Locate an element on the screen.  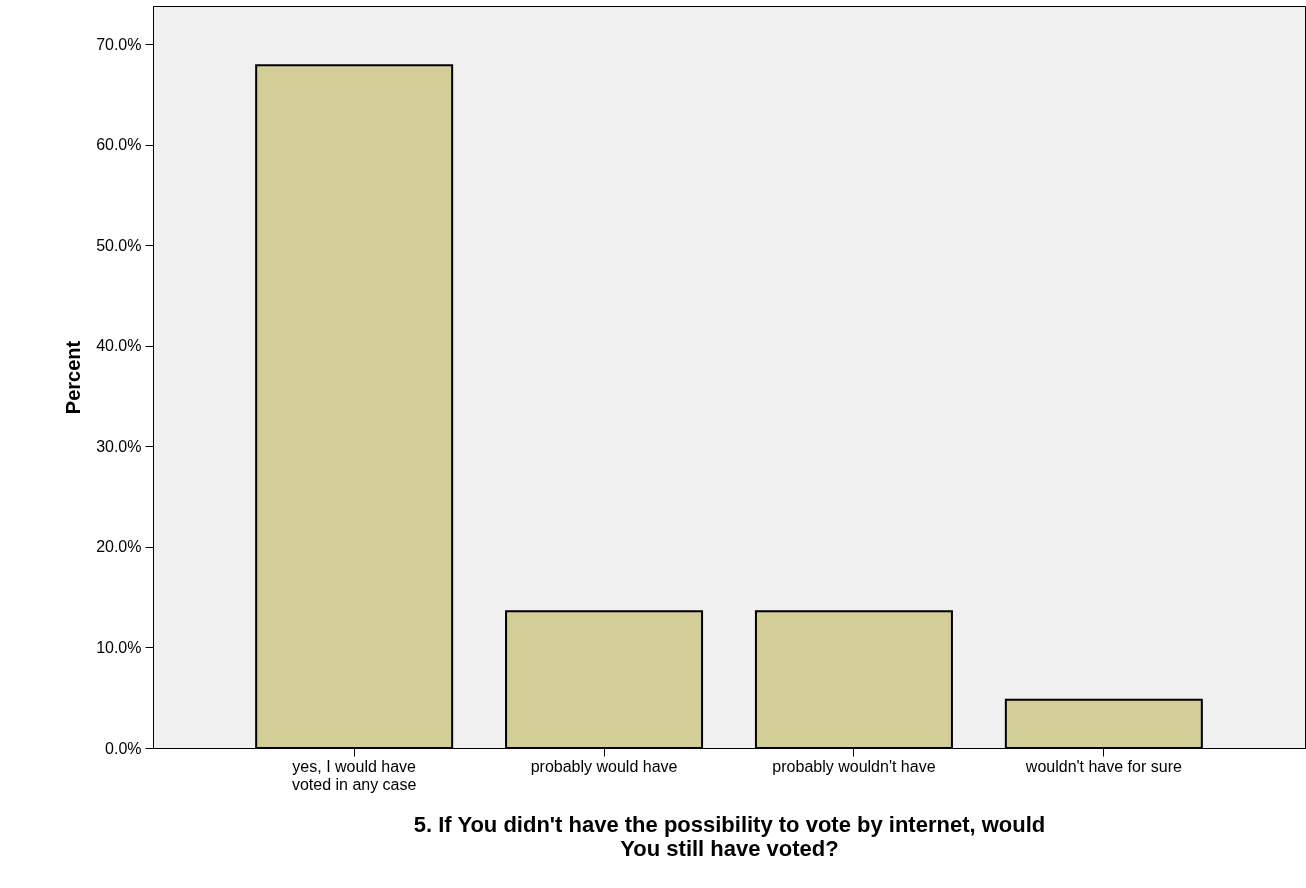
y-axis-title: Percent is located at coordinates (73, 377).